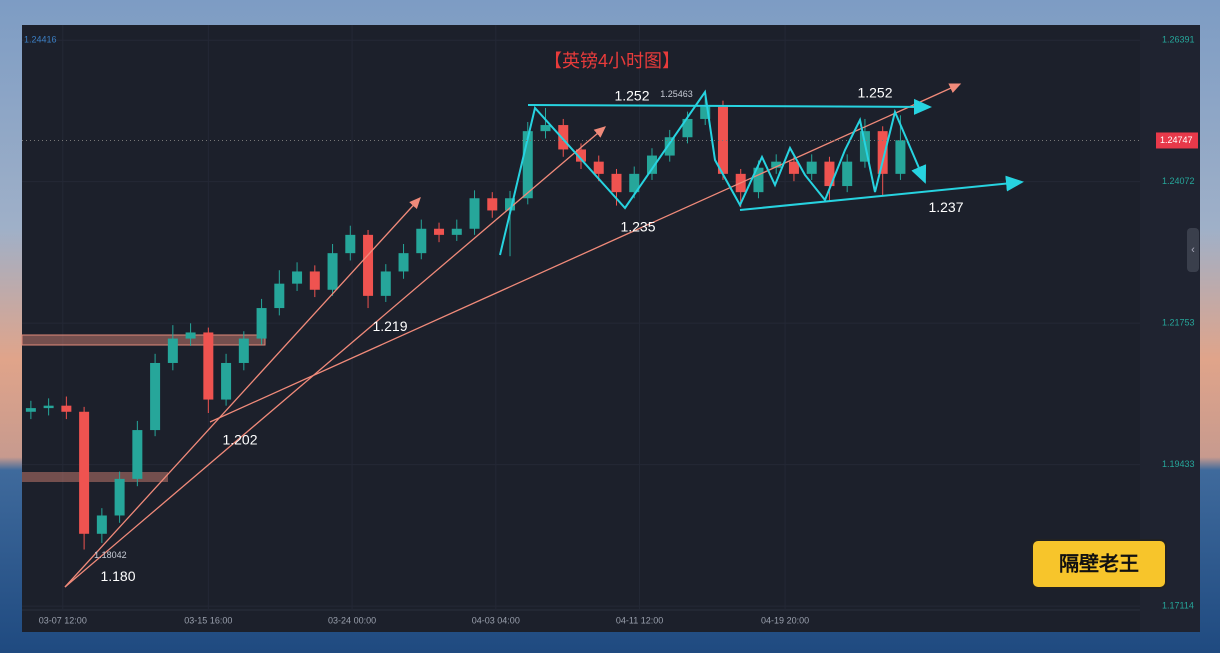  I want to click on resistance-line, so click(729, 106).